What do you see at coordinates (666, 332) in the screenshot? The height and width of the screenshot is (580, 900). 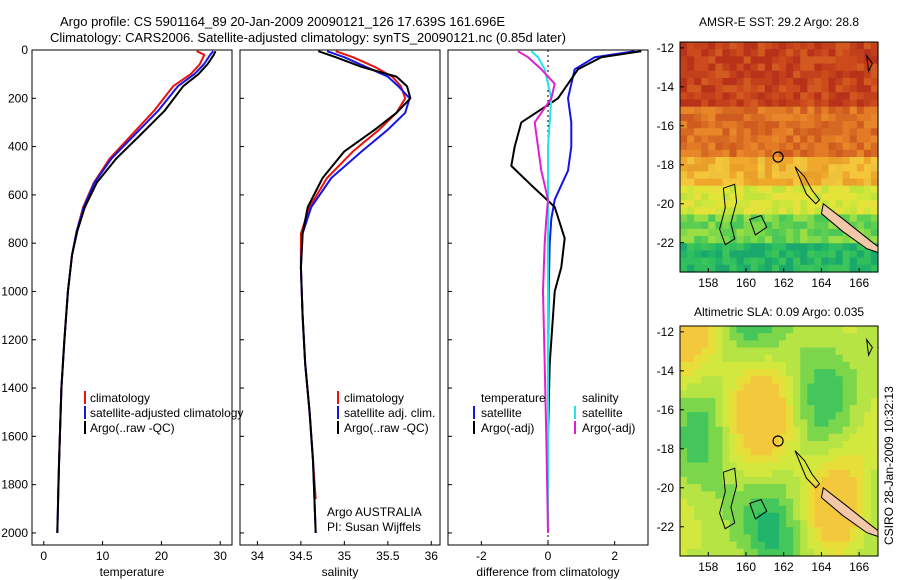 I see `y-tick-label: -12` at bounding box center [666, 332].